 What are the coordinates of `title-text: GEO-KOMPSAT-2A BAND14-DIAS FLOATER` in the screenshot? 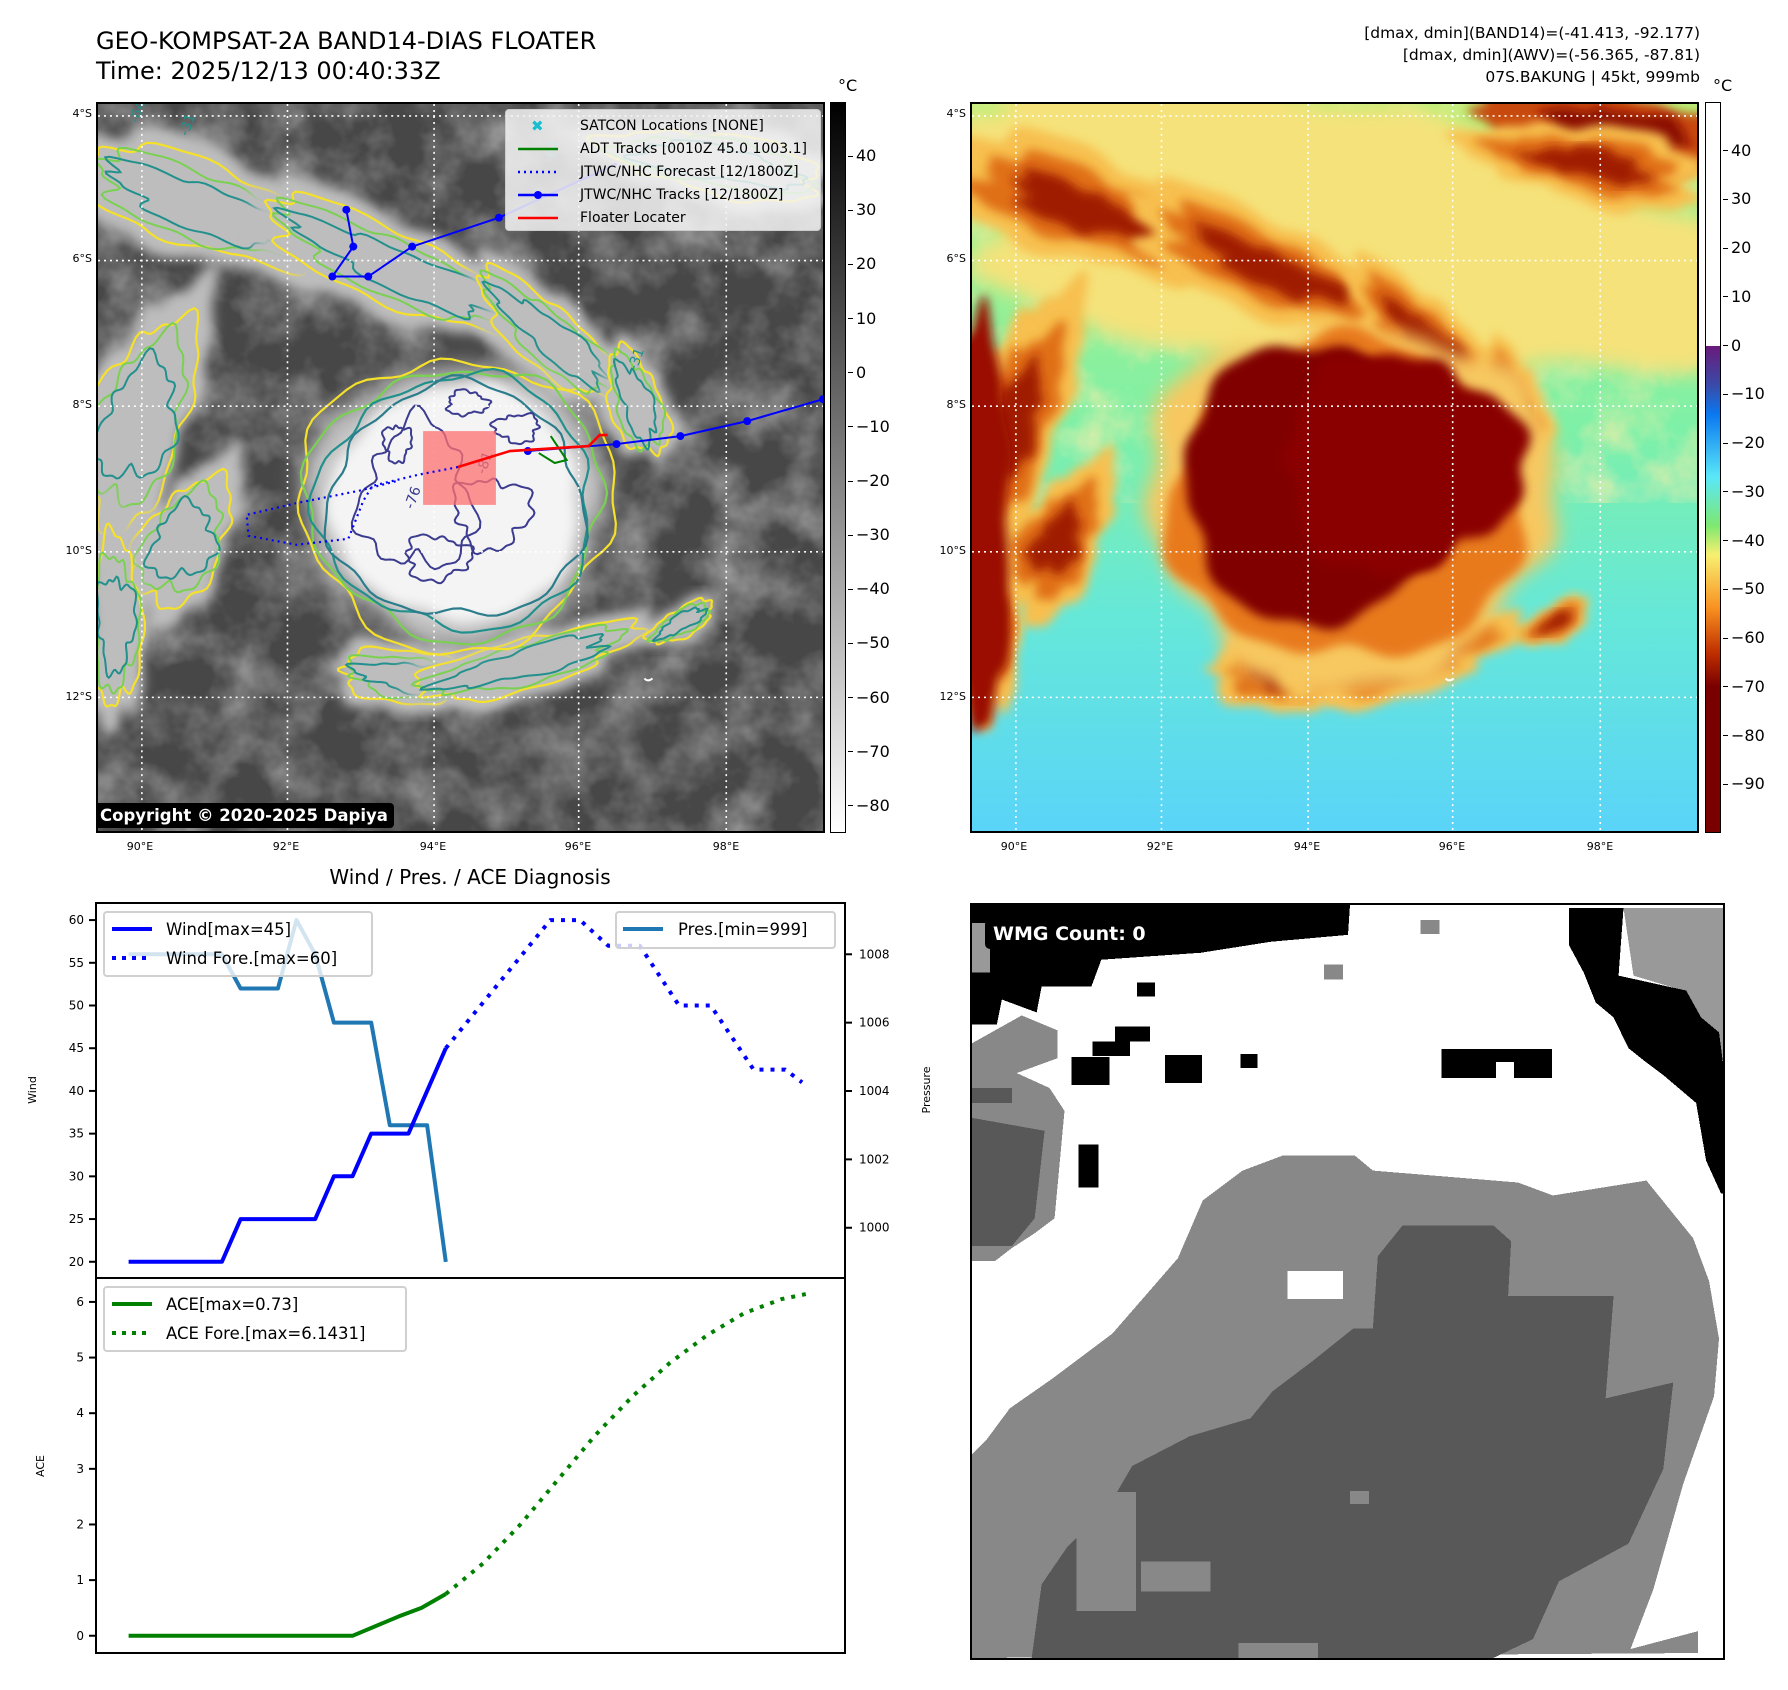 It's located at (346, 41).